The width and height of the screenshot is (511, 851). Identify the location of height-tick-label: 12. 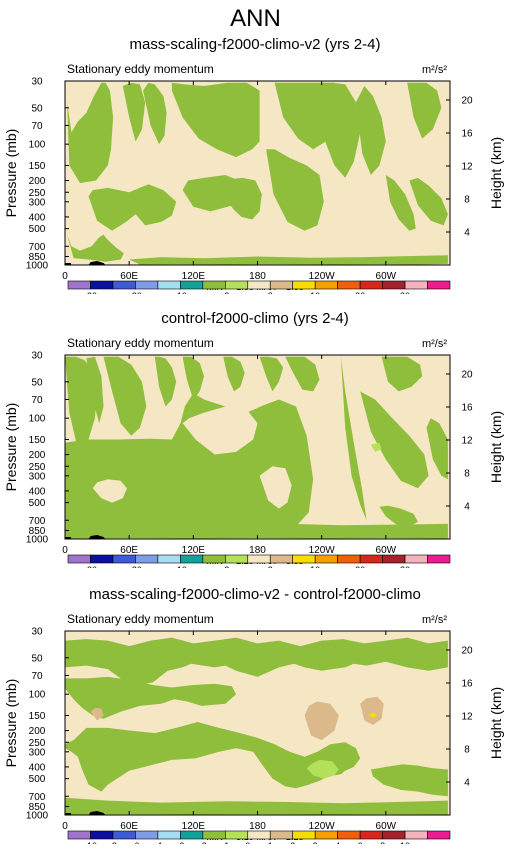
(467, 166).